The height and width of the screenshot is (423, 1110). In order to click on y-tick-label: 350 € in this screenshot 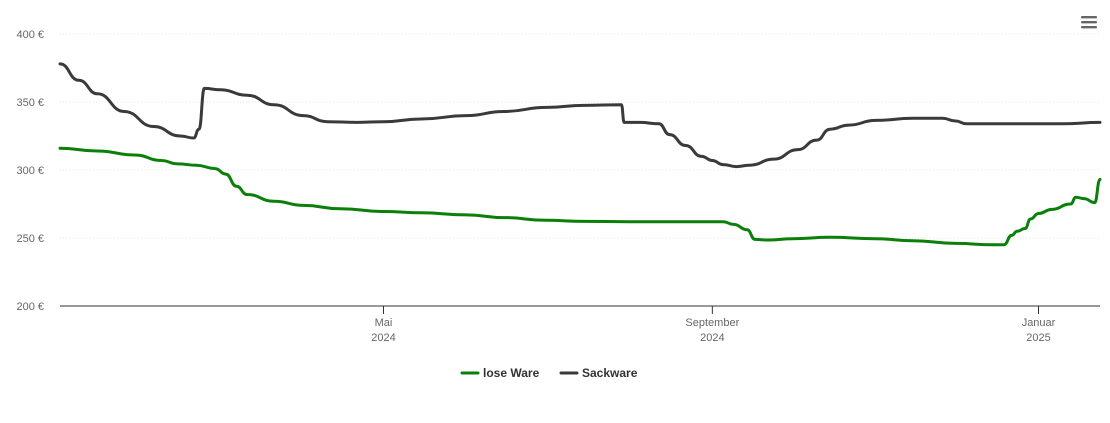, I will do `click(30, 103)`.